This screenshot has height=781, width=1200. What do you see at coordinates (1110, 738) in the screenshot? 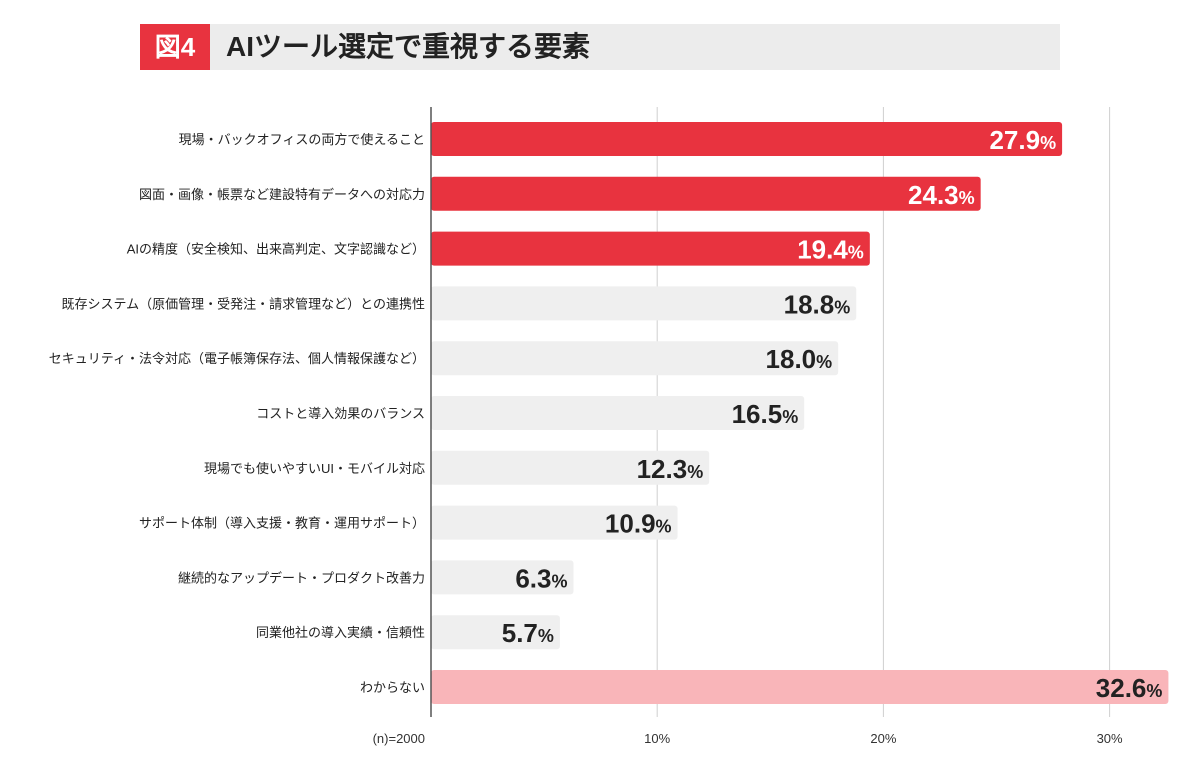
I see `x-tick-label: 30%` at bounding box center [1110, 738].